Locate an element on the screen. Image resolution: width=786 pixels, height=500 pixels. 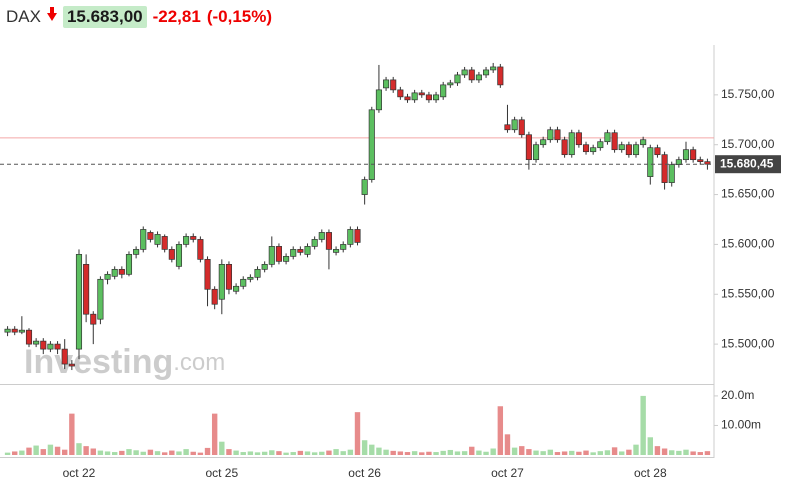
y-tick-label: 15.700,00 is located at coordinates (748, 144).